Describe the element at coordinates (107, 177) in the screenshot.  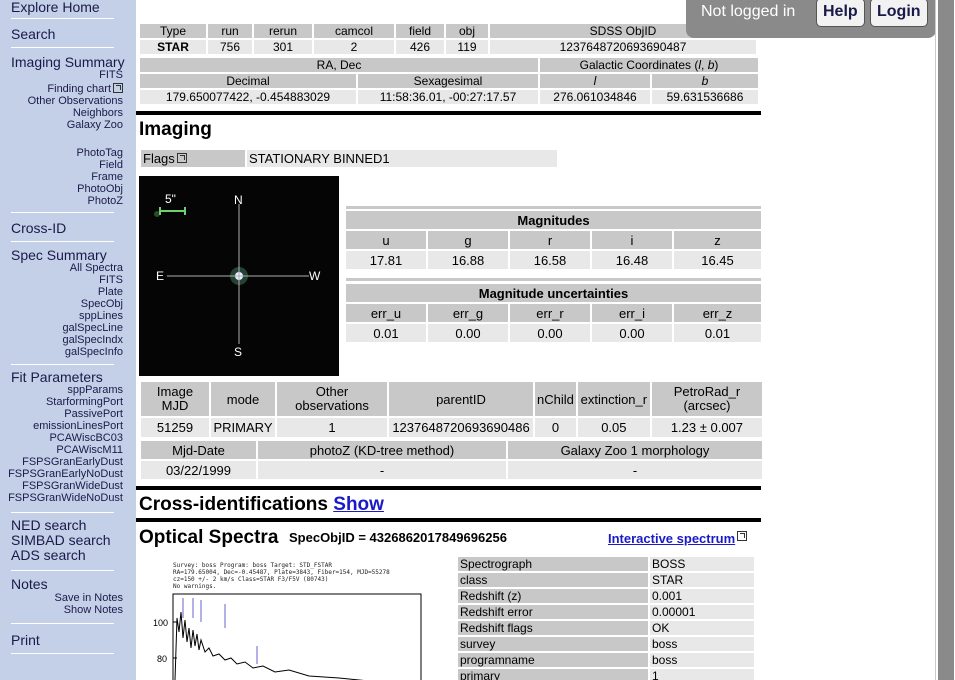
I see `sidebar-frame: Frame` at that location.